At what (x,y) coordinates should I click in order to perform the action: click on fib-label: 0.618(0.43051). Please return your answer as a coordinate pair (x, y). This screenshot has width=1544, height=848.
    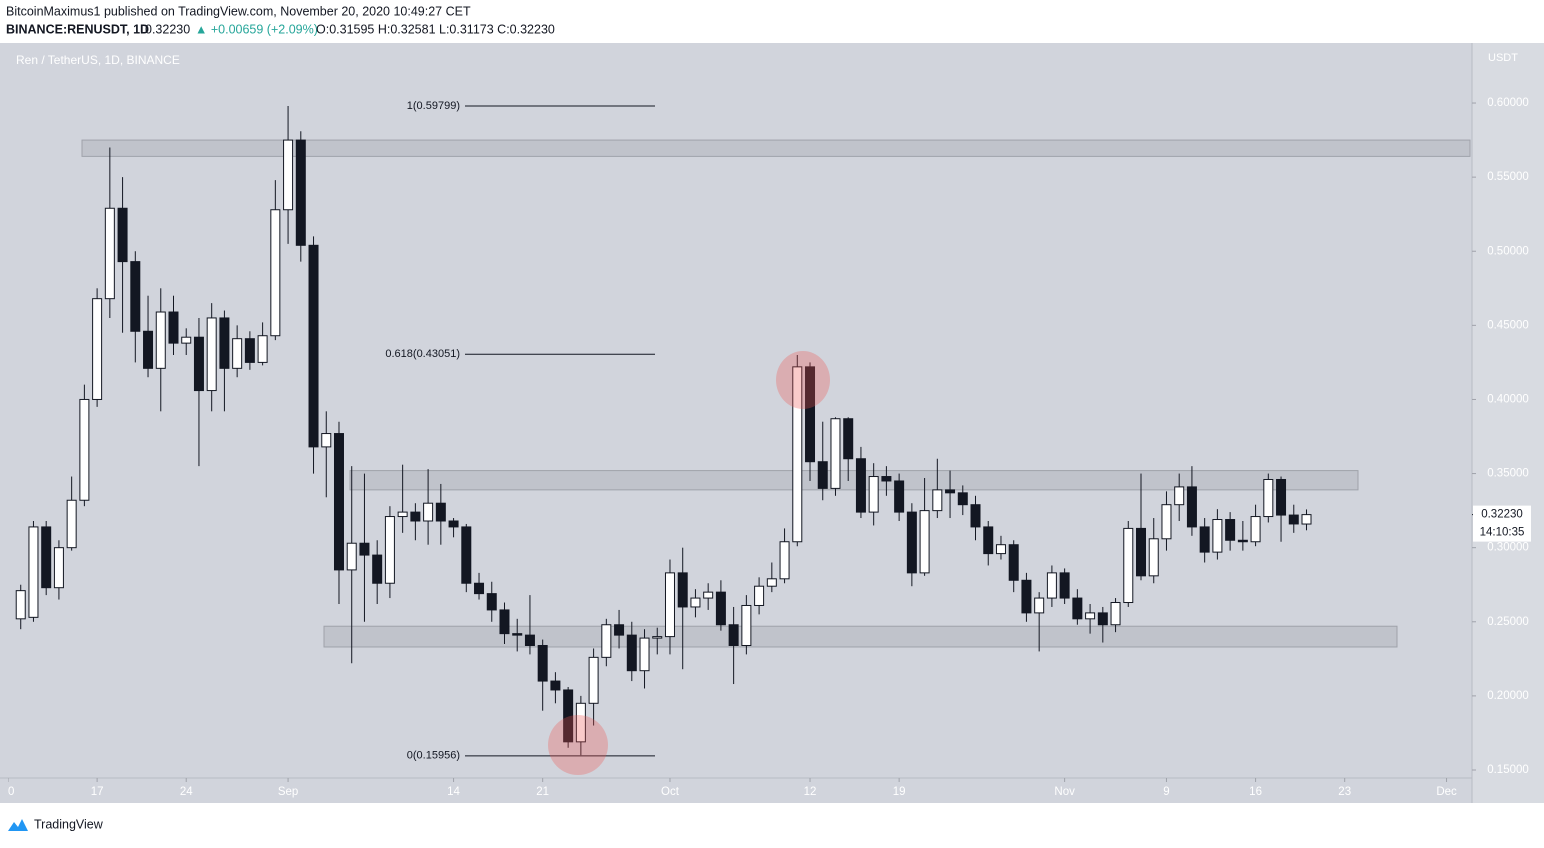
    Looking at the image, I should click on (422, 354).